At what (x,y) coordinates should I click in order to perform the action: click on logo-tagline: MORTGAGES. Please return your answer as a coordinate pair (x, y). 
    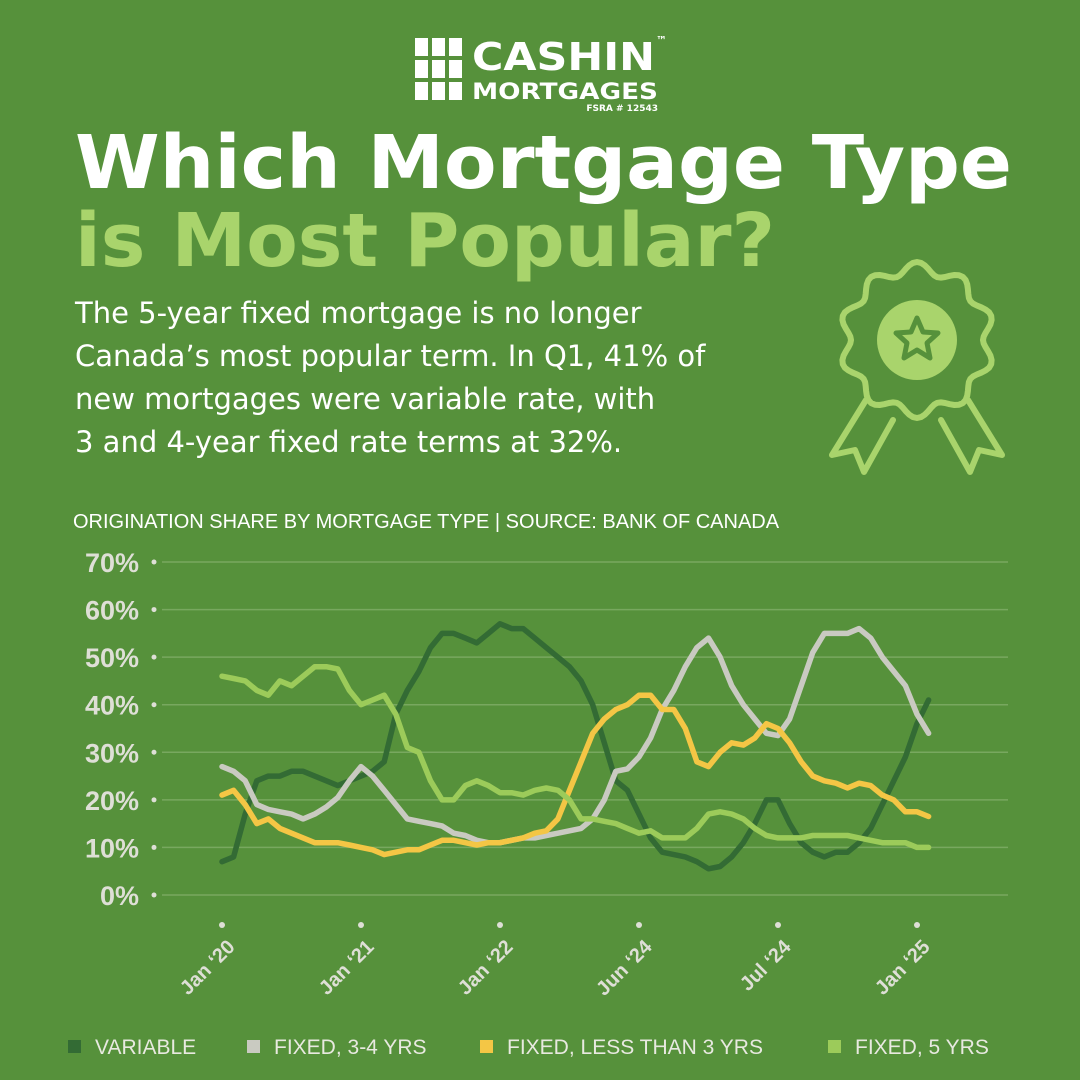
    Looking at the image, I should click on (565, 92).